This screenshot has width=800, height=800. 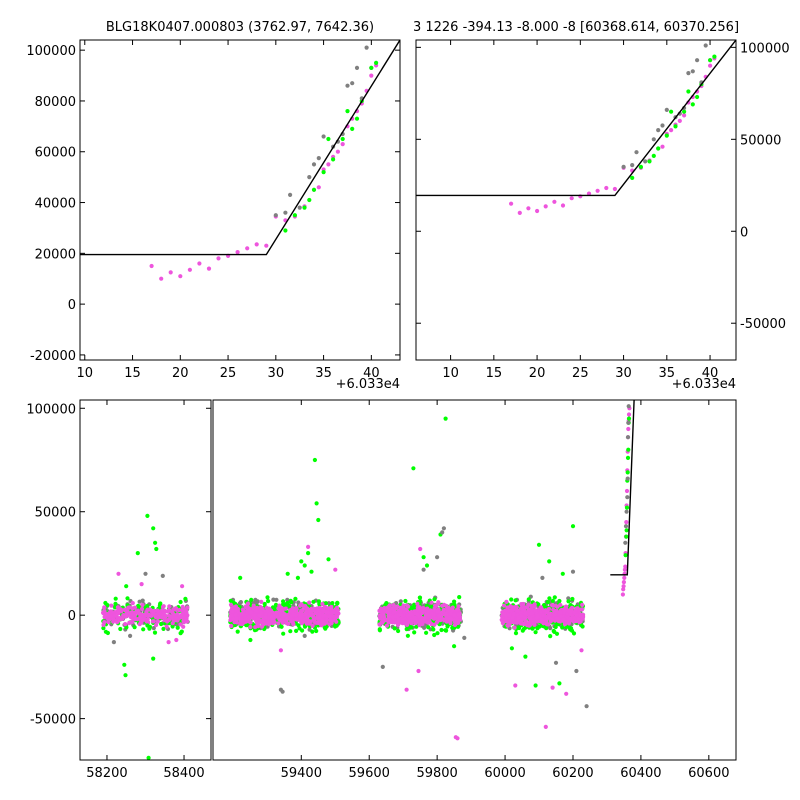 I want to click on y-tick-label: 100000, so click(x=51, y=409).